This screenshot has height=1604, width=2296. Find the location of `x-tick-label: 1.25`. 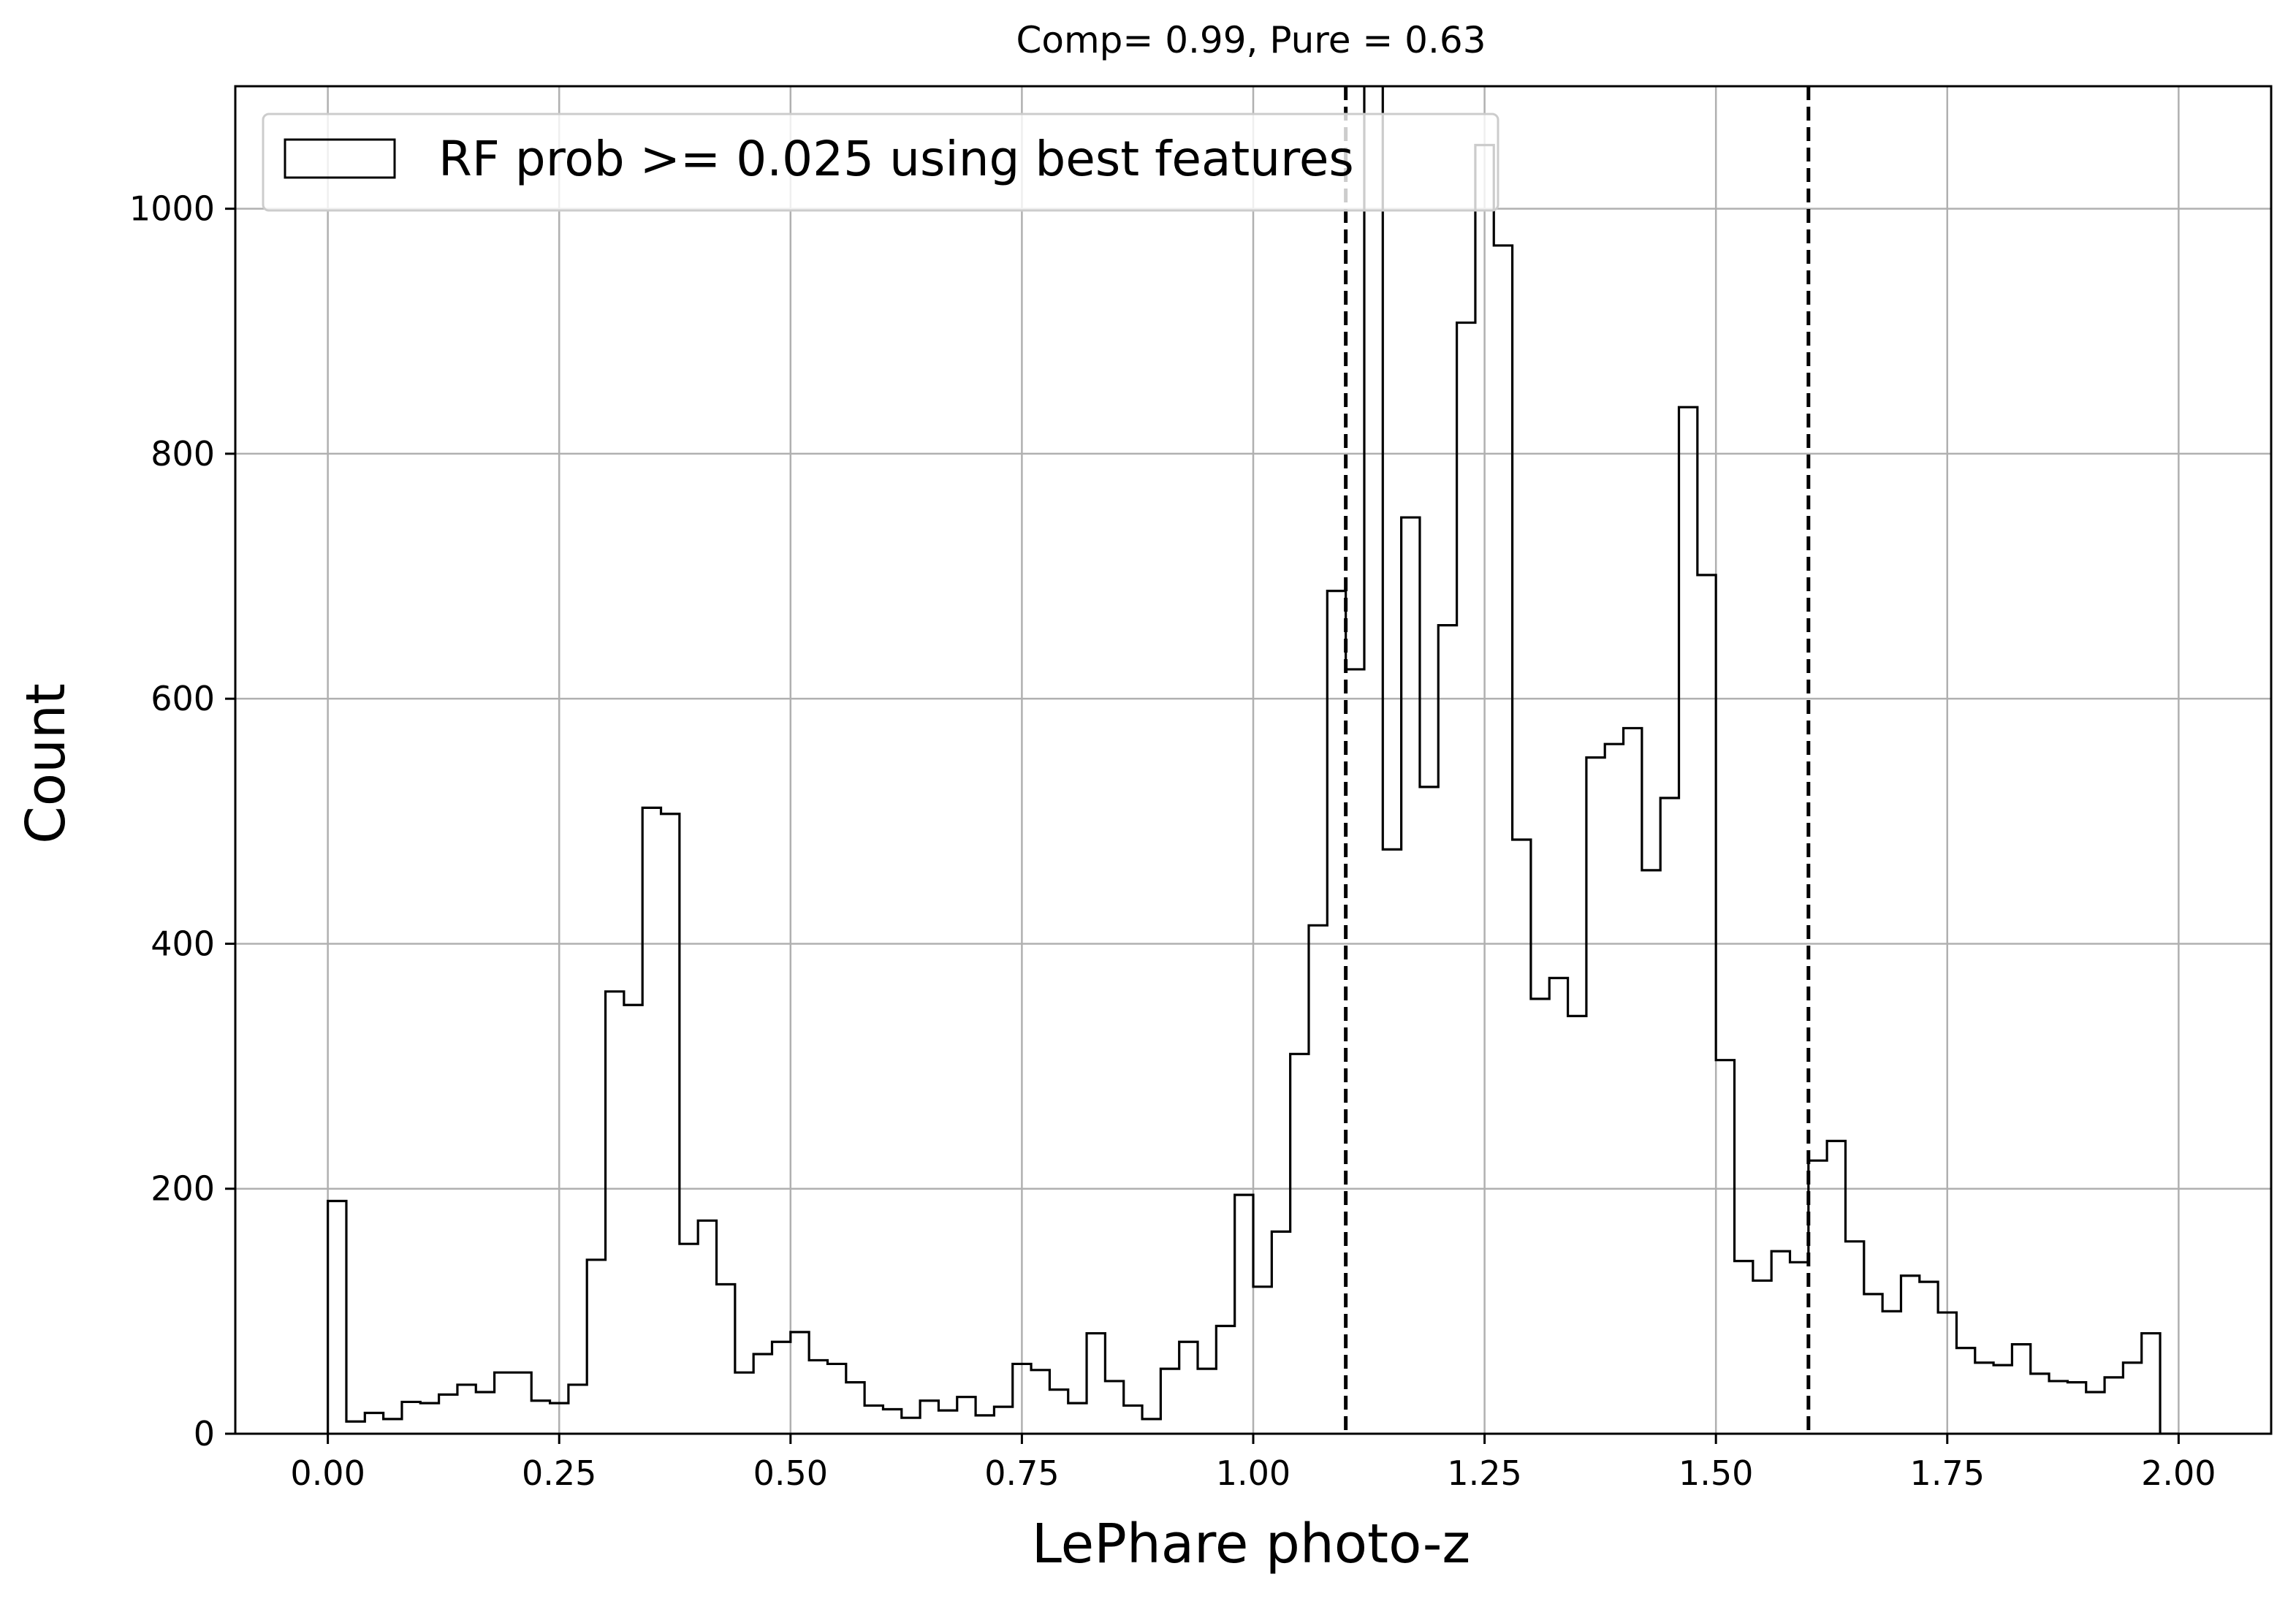

x-tick-label: 1.25 is located at coordinates (1484, 1473).